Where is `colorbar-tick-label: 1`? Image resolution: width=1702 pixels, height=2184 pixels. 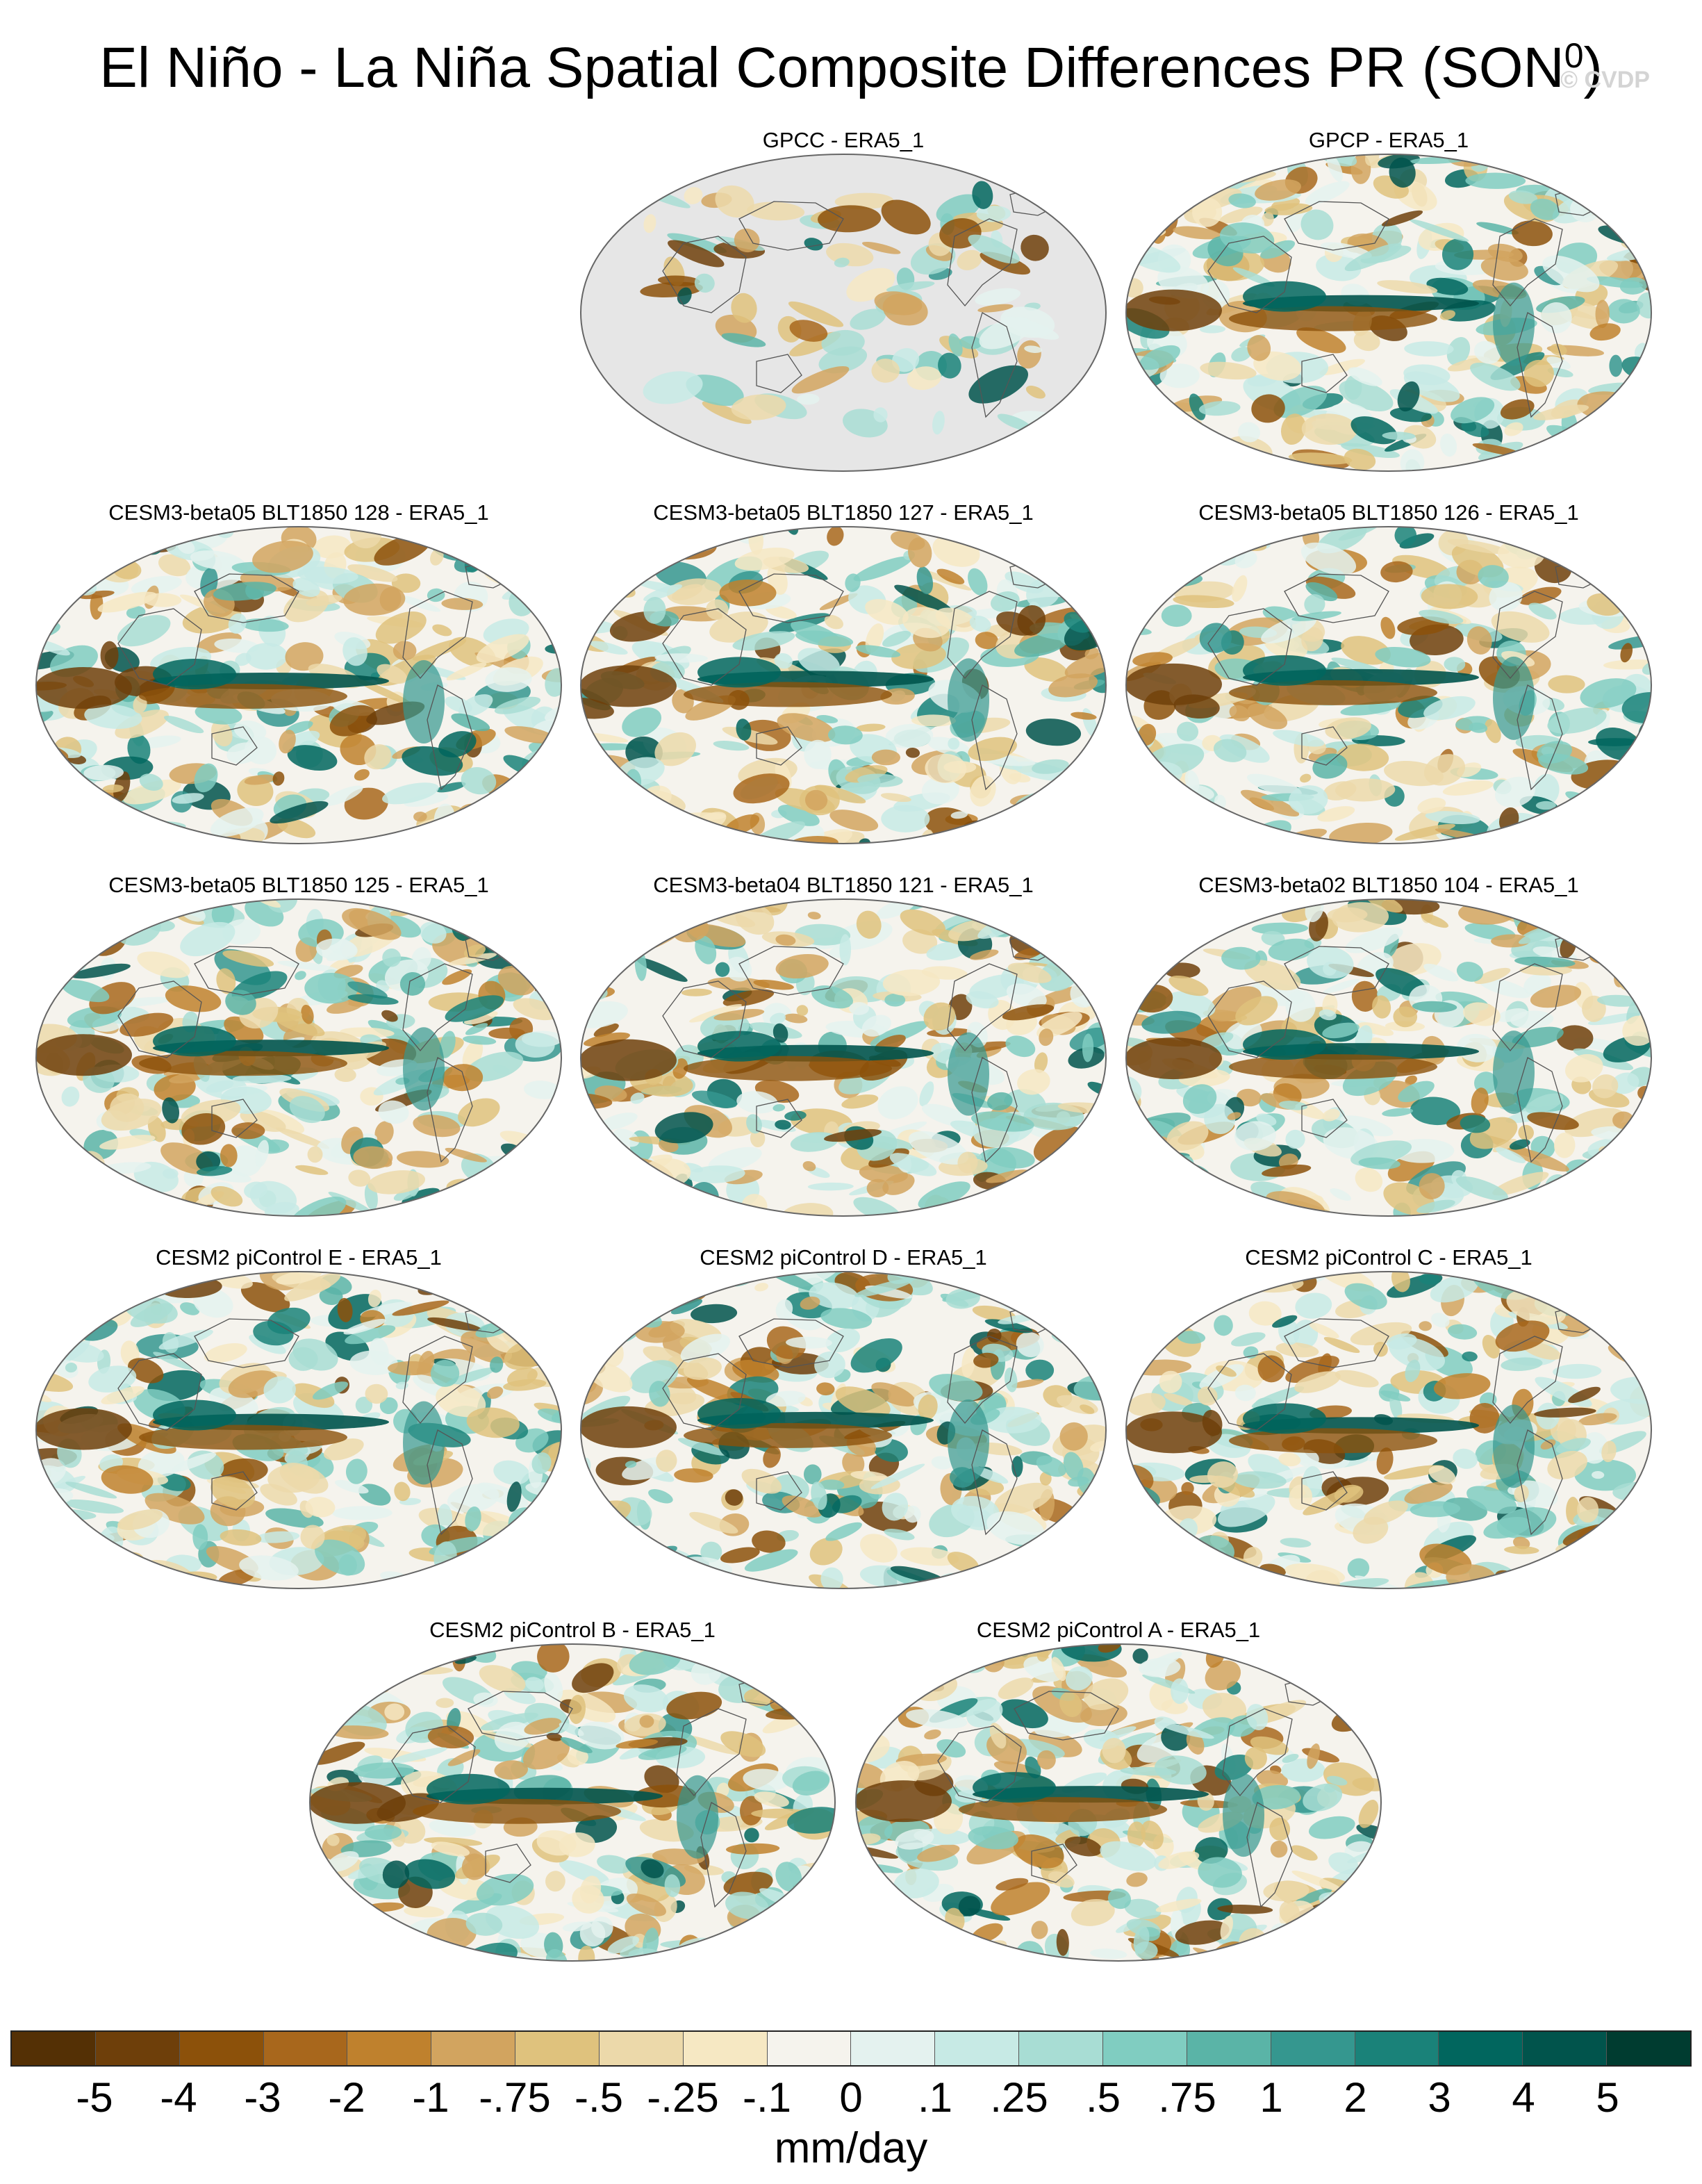
colorbar-tick-label: 1 is located at coordinates (1271, 2097).